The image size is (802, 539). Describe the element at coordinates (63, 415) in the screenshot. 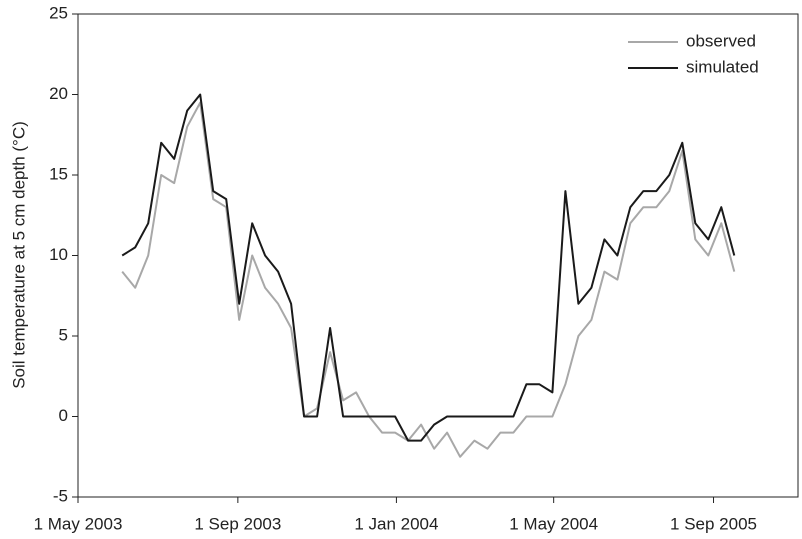

I see `y-tick-label: 0` at that location.